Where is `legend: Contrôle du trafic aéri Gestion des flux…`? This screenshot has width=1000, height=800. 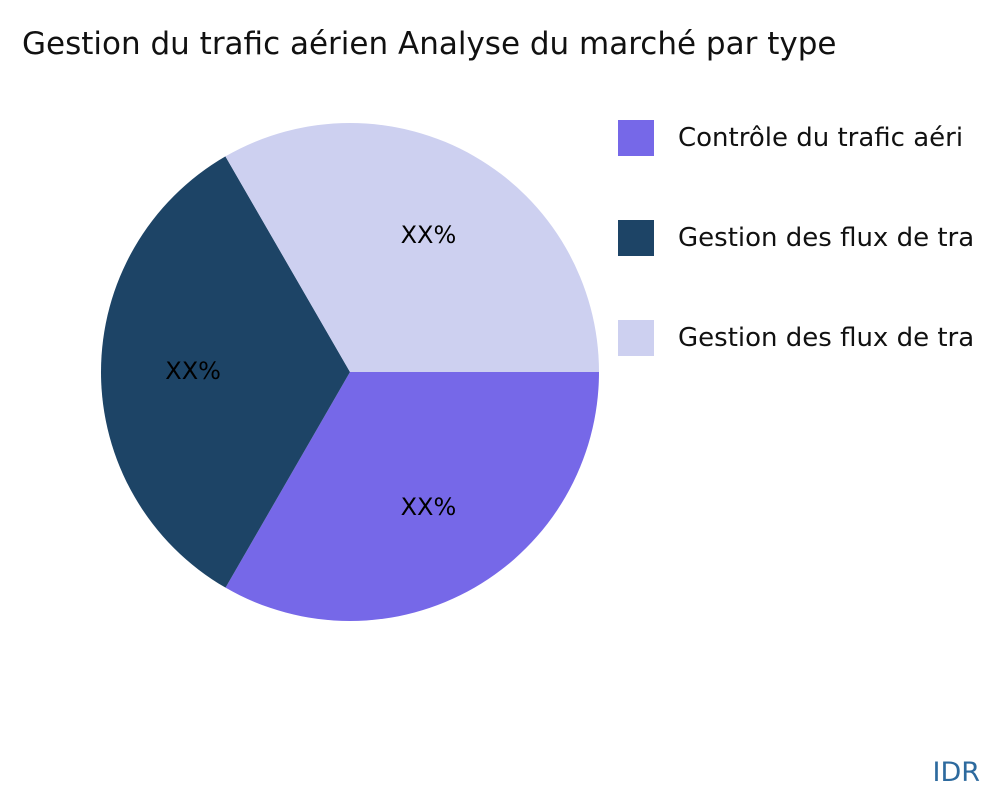 legend: Contrôle du trafic aéri Gestion des flux… is located at coordinates (796, 238).